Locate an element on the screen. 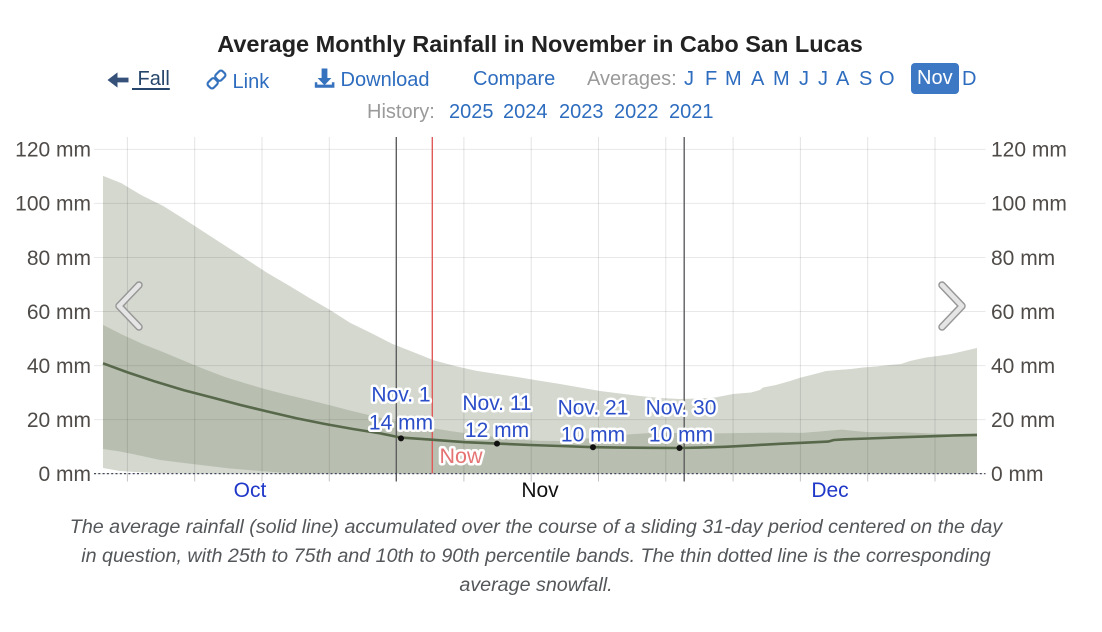 This screenshot has width=1102, height=632. svg-text: 14 mm is located at coordinates (401, 423).